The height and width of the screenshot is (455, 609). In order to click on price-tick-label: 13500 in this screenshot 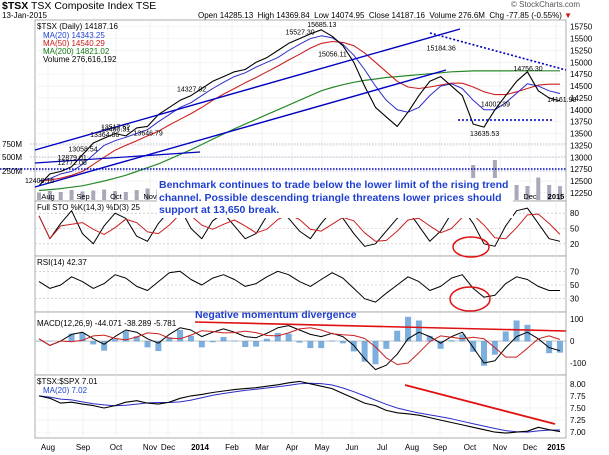, I will do `click(581, 134)`.